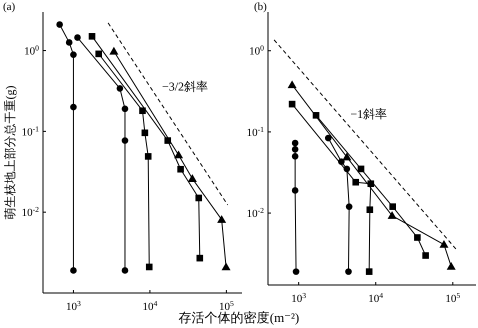 Image resolution: width=478 pixels, height=328 pixels. I want to click on series-label: −3/2斜率, so click(185, 87).